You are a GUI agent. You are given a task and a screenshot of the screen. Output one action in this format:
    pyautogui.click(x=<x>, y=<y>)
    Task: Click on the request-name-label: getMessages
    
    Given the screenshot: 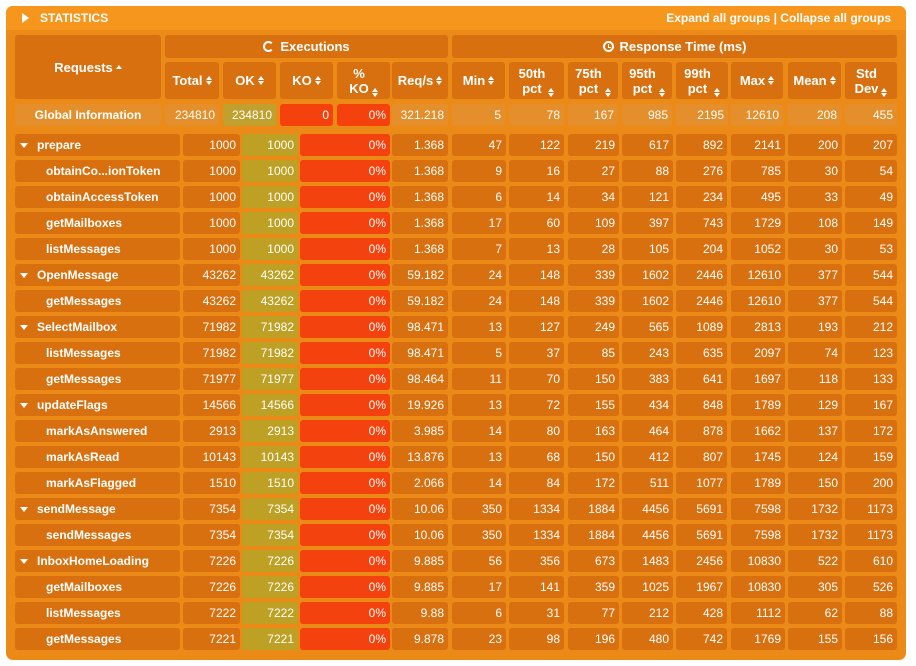 What is the action you would take?
    pyautogui.click(x=84, y=379)
    